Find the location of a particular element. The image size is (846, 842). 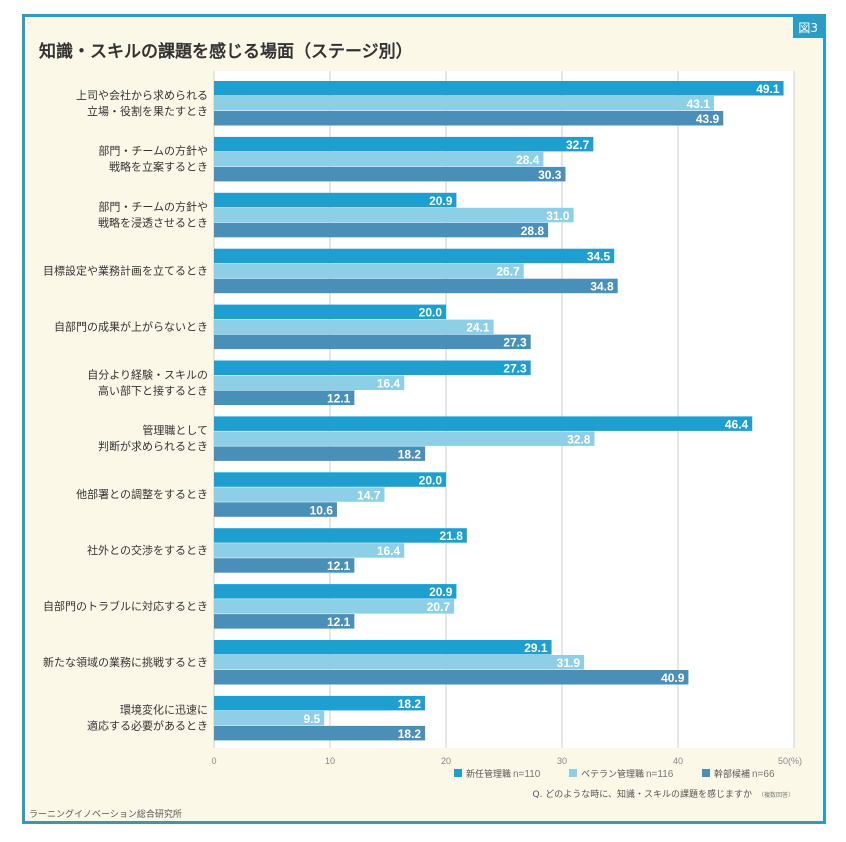

category-label: 戦略を立案するとき is located at coordinates (158, 167).